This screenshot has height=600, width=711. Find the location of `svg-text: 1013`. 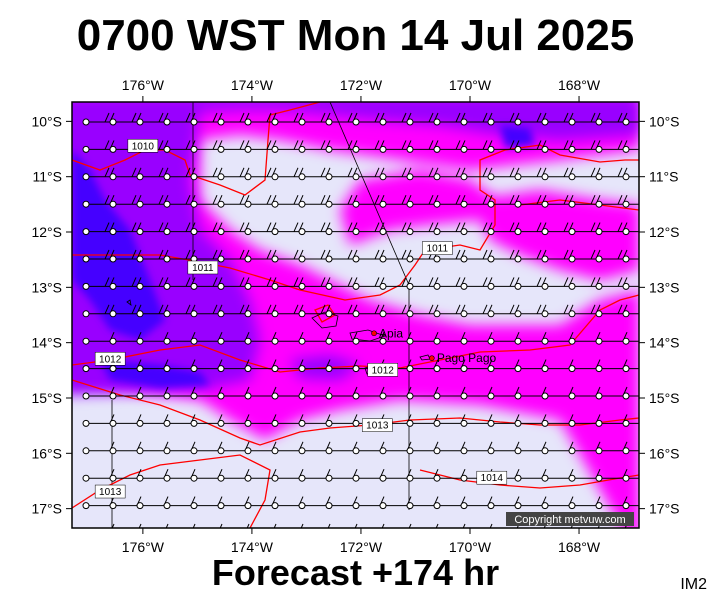

svg-text: 1013 is located at coordinates (377, 426).